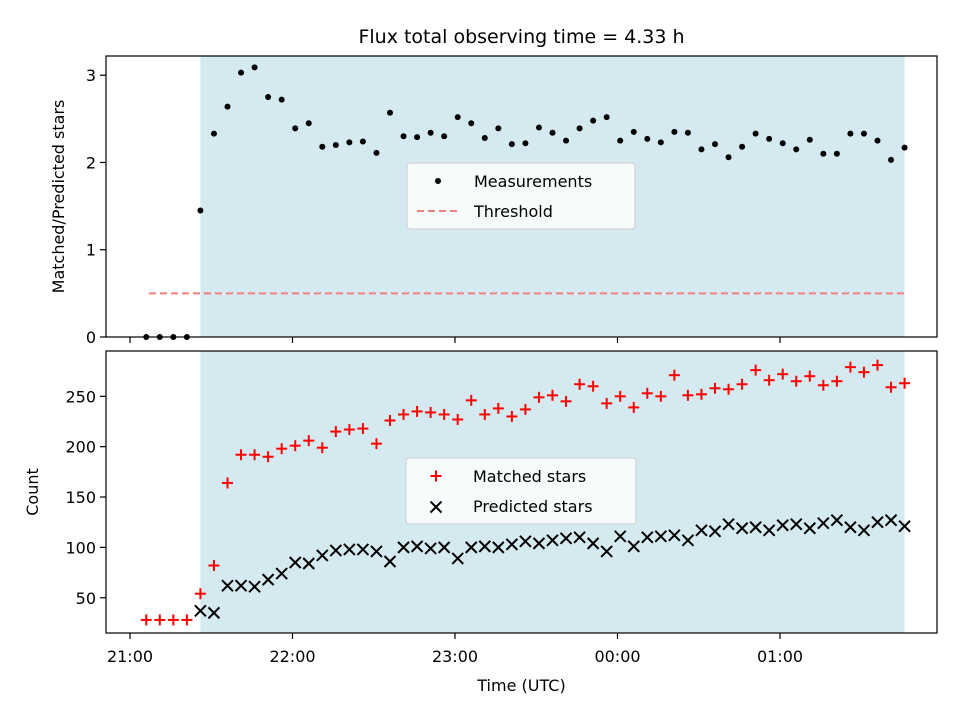 This screenshot has width=960, height=720. Describe the element at coordinates (80, 497) in the screenshot. I see `y-tick-label: 150` at that location.